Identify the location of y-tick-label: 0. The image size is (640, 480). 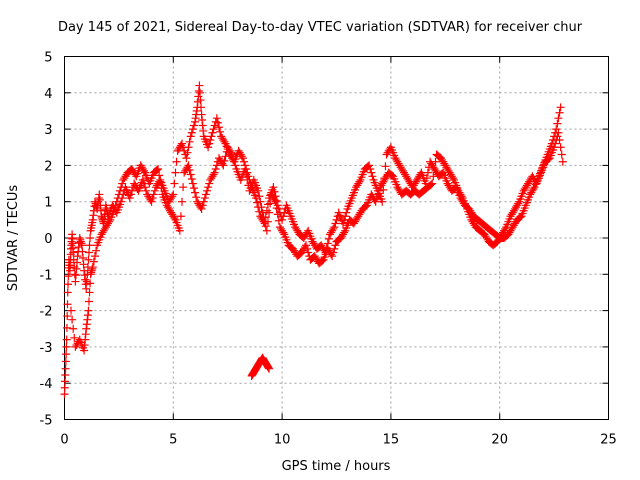
(48, 239).